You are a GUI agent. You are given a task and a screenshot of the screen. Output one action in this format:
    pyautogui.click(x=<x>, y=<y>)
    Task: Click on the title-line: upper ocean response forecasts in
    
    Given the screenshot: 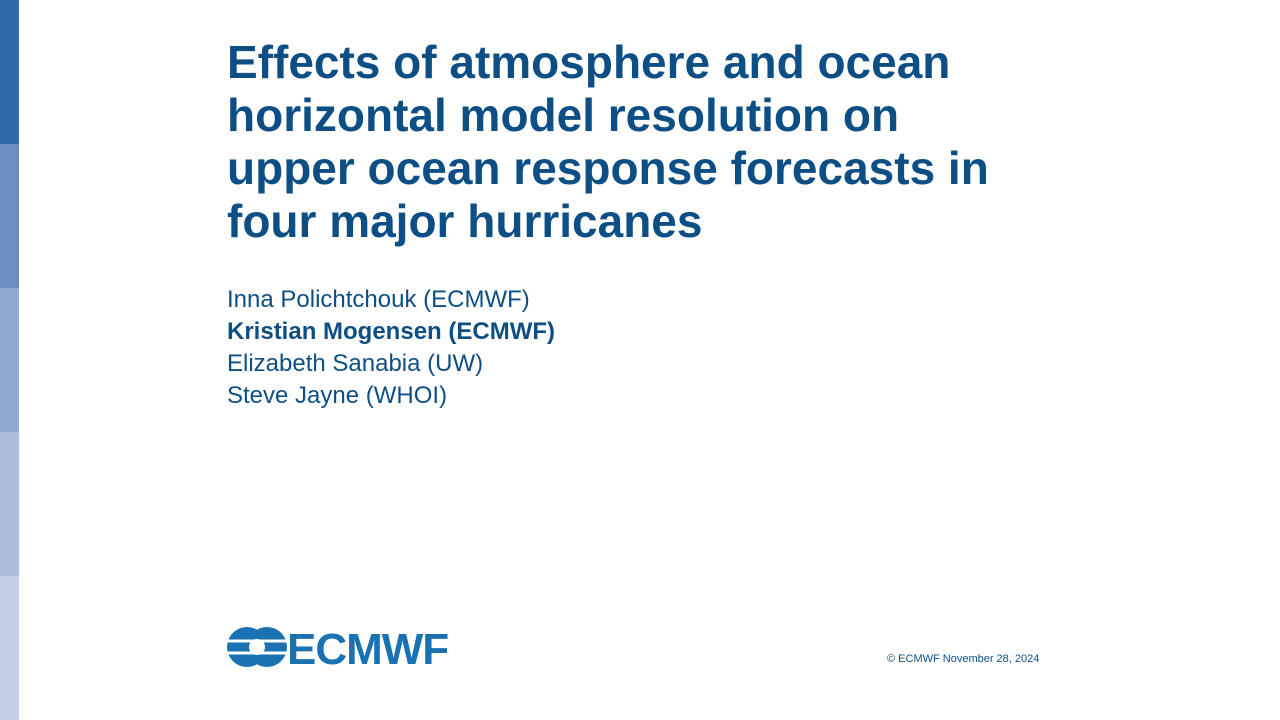 What is the action you would take?
    pyautogui.click(x=608, y=168)
    